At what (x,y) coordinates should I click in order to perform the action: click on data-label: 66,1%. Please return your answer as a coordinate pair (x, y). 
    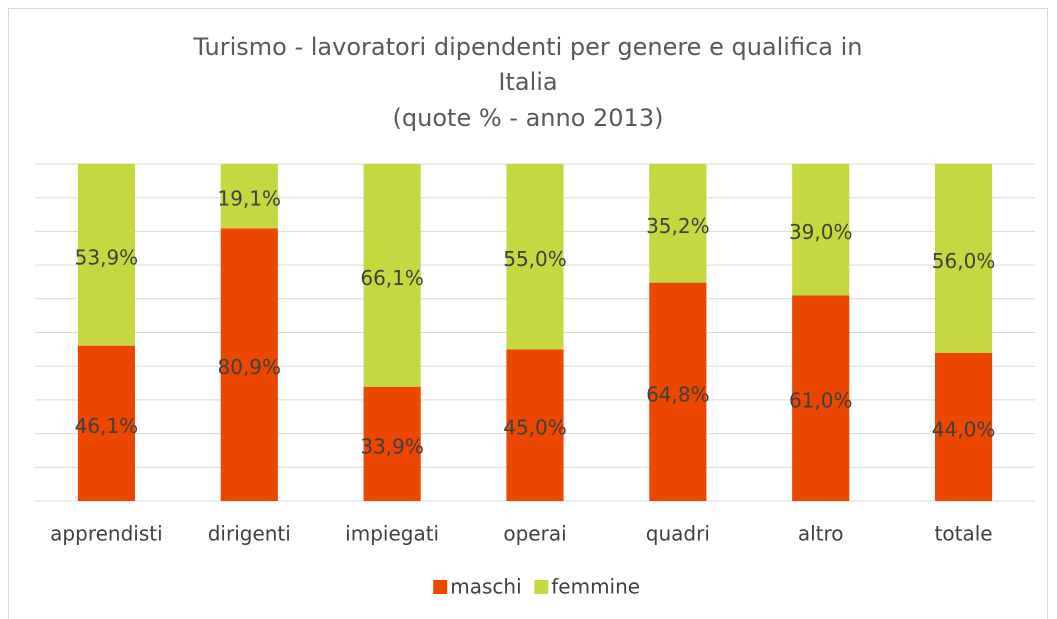
    Looking at the image, I should click on (392, 278).